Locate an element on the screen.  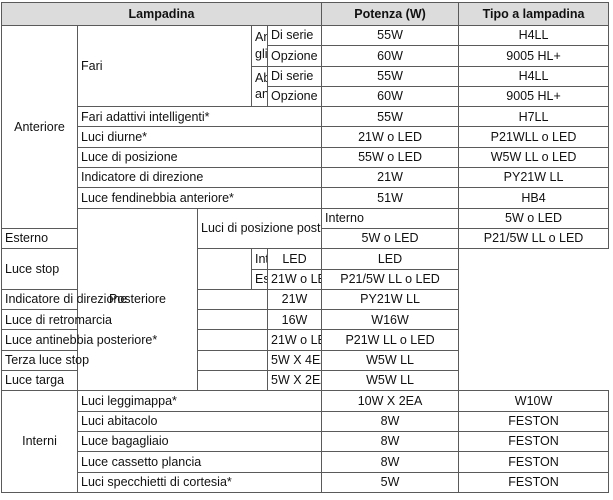
row-label-low-beam: Anabba glianti is located at coordinates (259, 46).